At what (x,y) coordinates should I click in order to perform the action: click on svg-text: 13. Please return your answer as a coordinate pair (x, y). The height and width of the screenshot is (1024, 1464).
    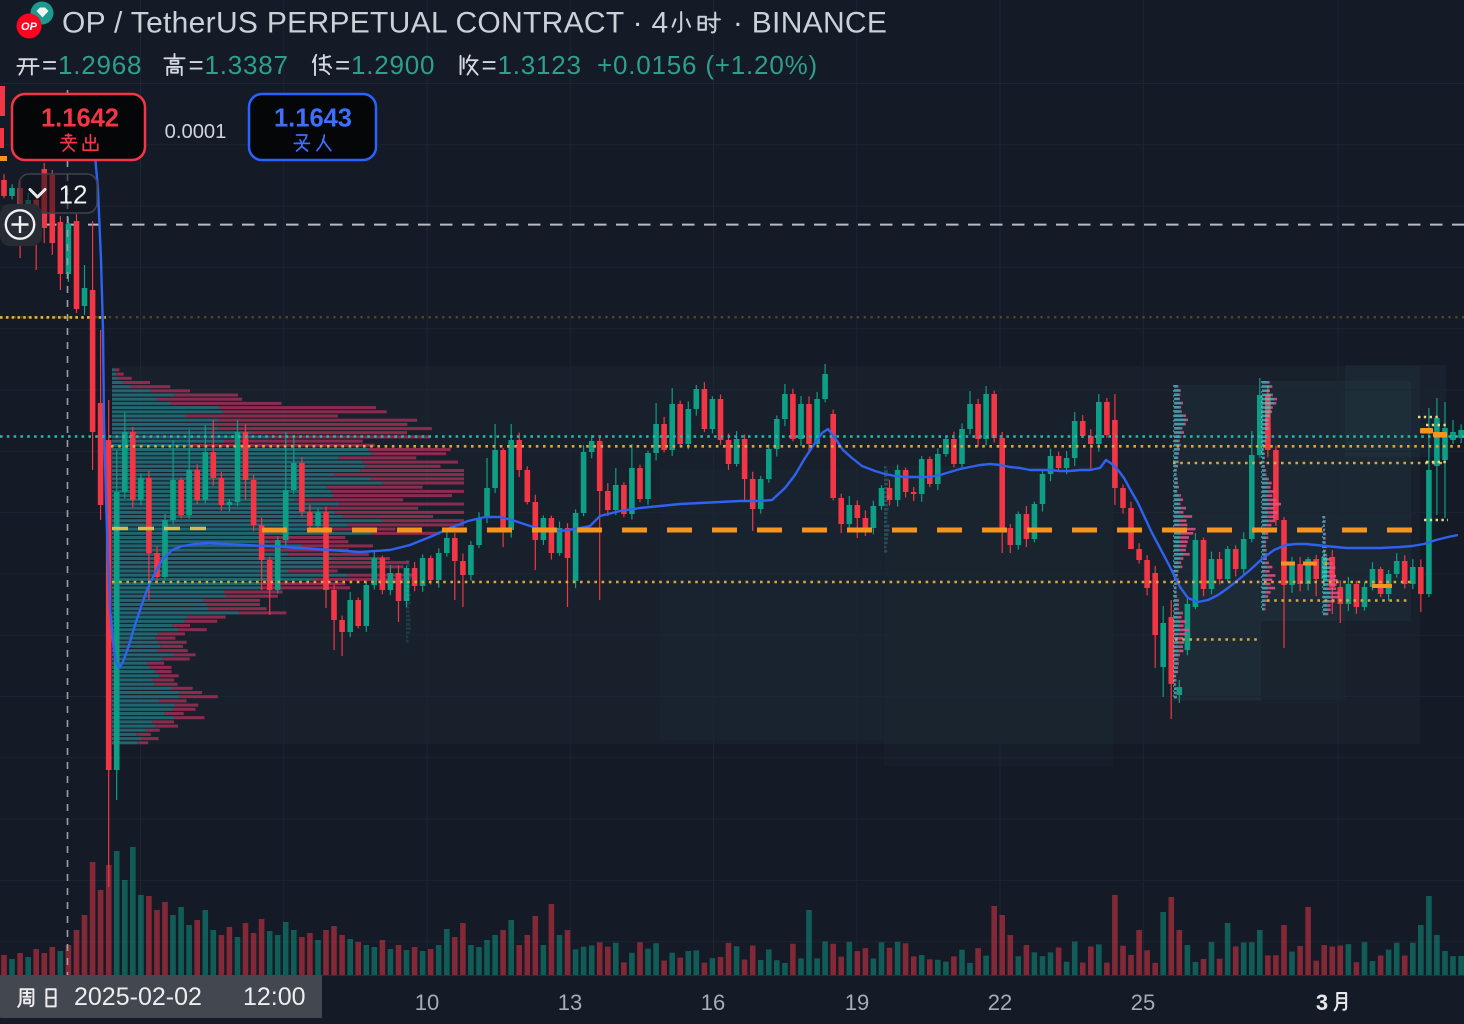
    Looking at the image, I should click on (570, 1002).